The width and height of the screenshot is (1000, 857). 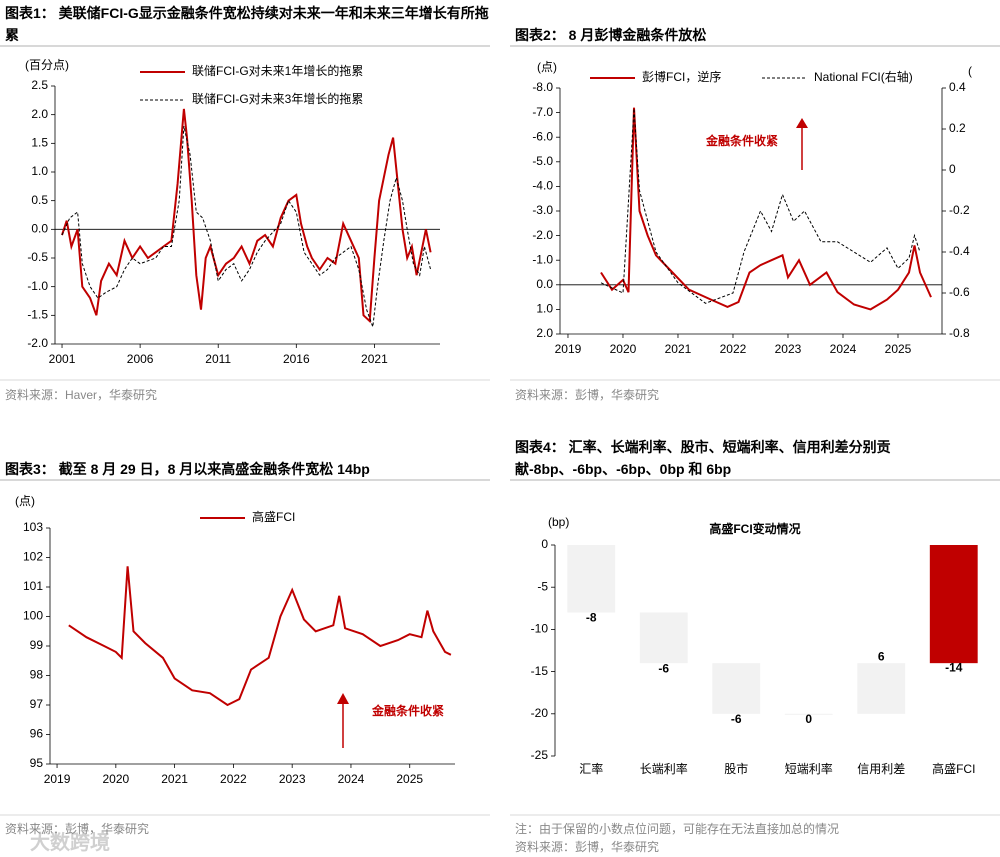 I want to click on y-tick-label: 2.0, so click(x=544, y=333).